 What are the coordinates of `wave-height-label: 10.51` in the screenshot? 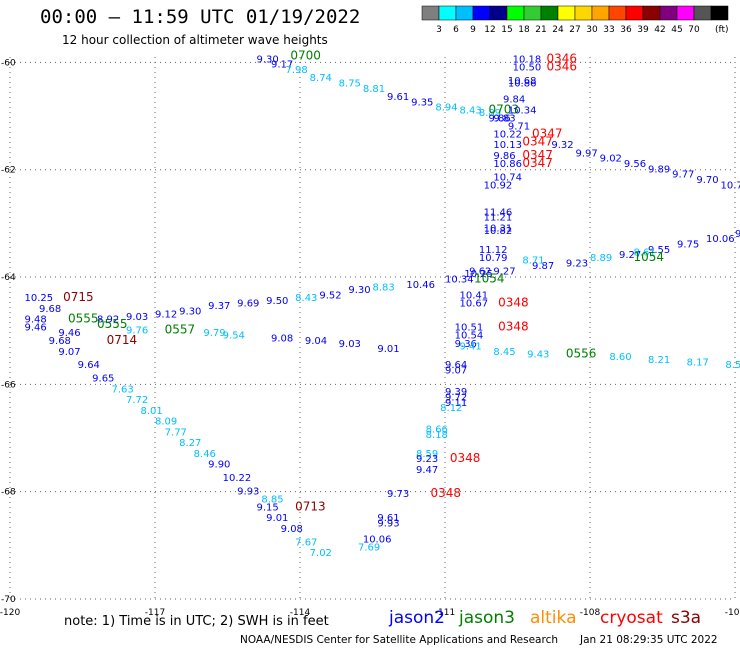 It's located at (469, 328).